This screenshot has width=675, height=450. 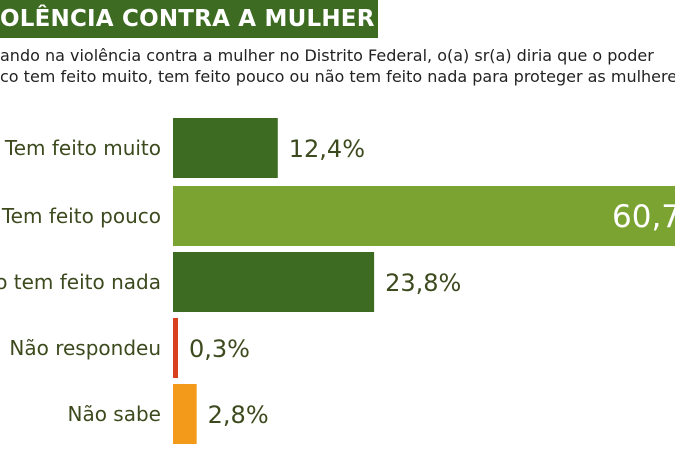 I want to click on chart-title: OLÊNCIA CONTRA A MULHER, so click(x=187, y=19).